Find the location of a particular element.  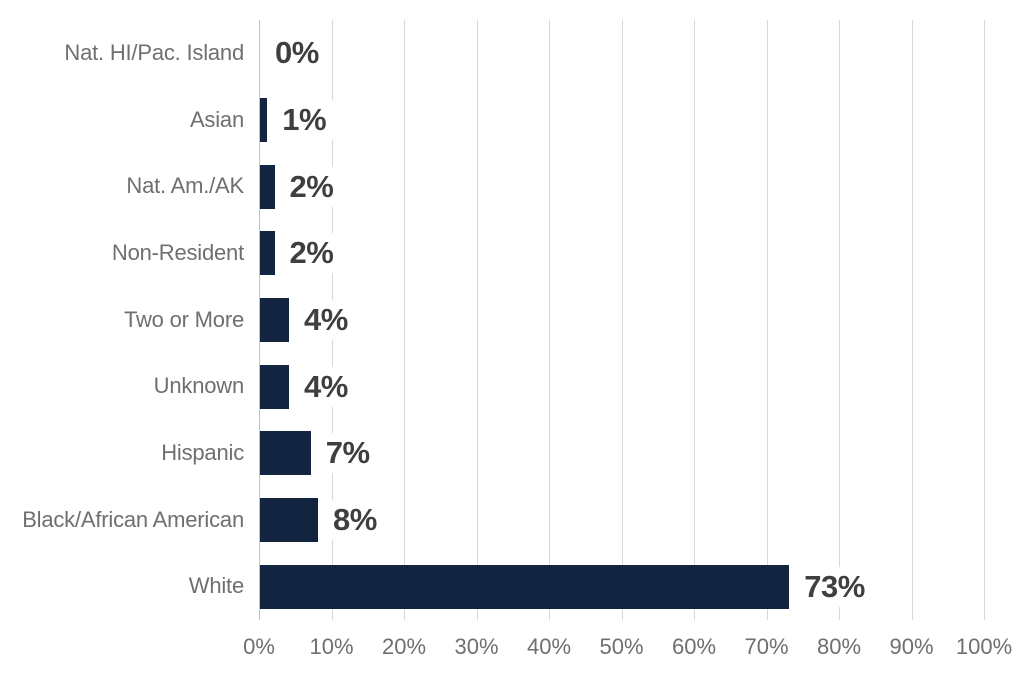

x-axis-tick-label: 90% is located at coordinates (911, 646).